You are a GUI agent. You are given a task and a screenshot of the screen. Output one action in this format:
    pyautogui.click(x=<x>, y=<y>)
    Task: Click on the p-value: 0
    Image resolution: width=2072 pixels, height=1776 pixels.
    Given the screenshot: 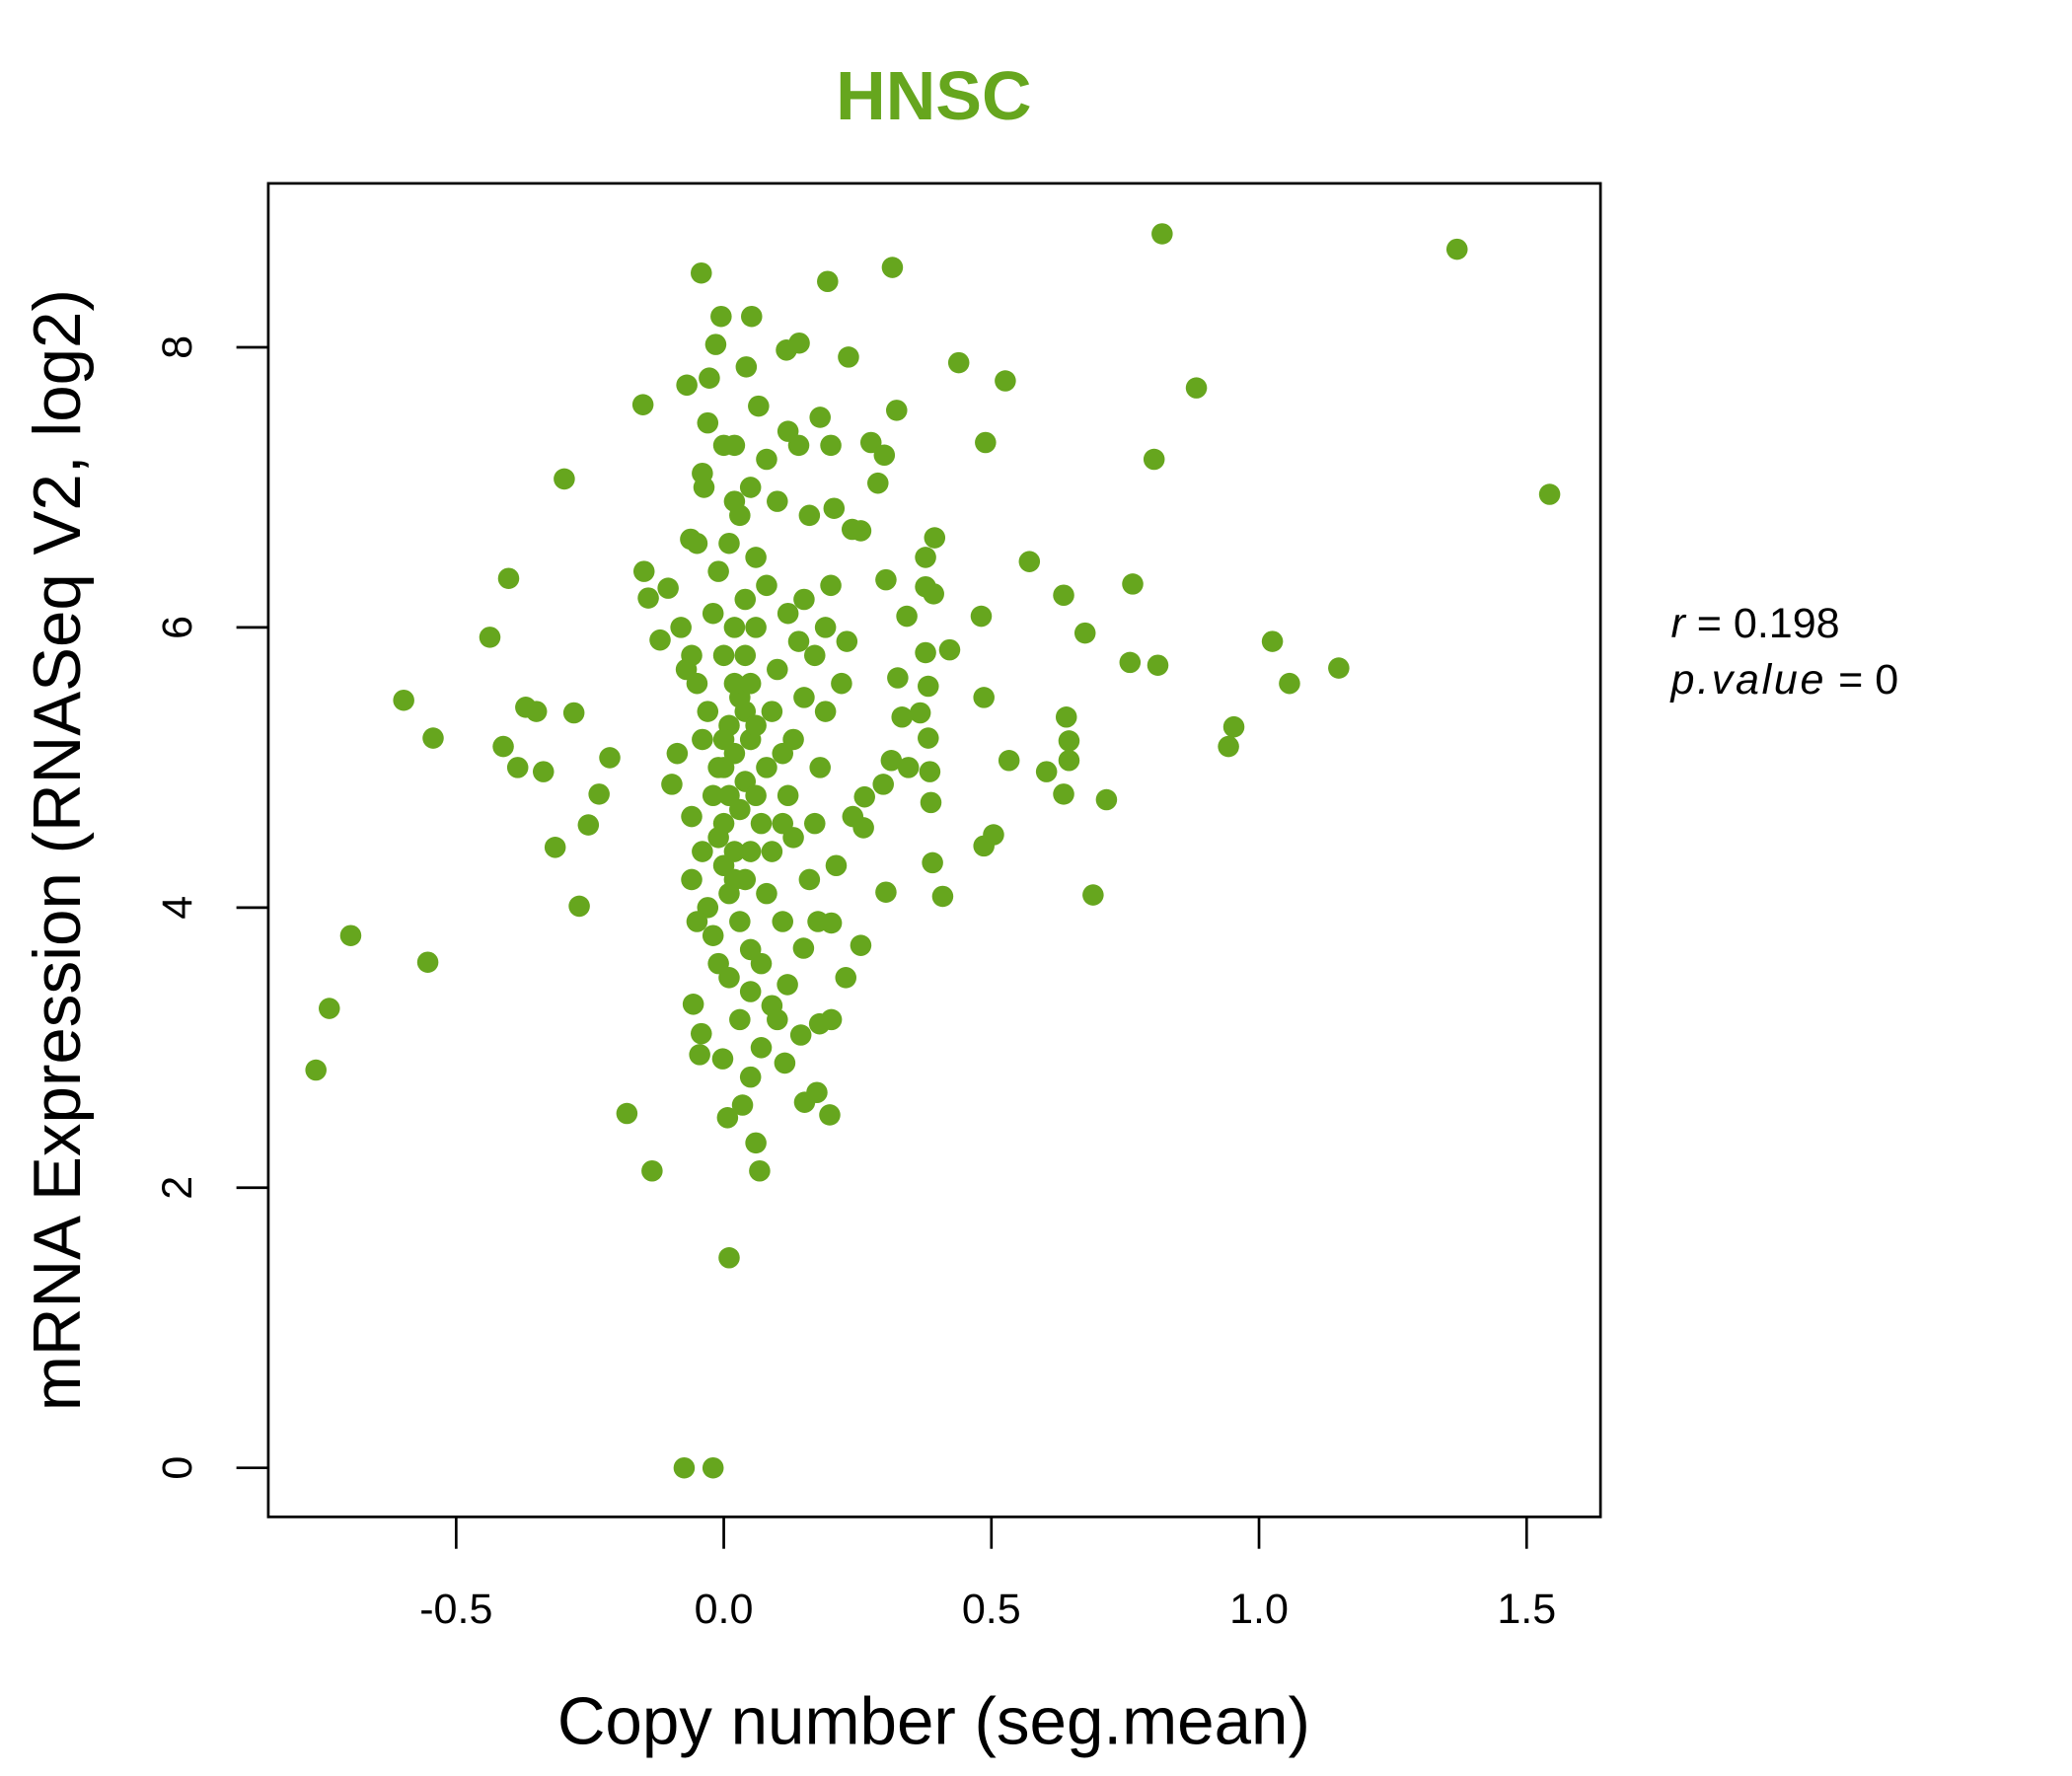 What is the action you would take?
    pyautogui.click(x=1887, y=680)
    